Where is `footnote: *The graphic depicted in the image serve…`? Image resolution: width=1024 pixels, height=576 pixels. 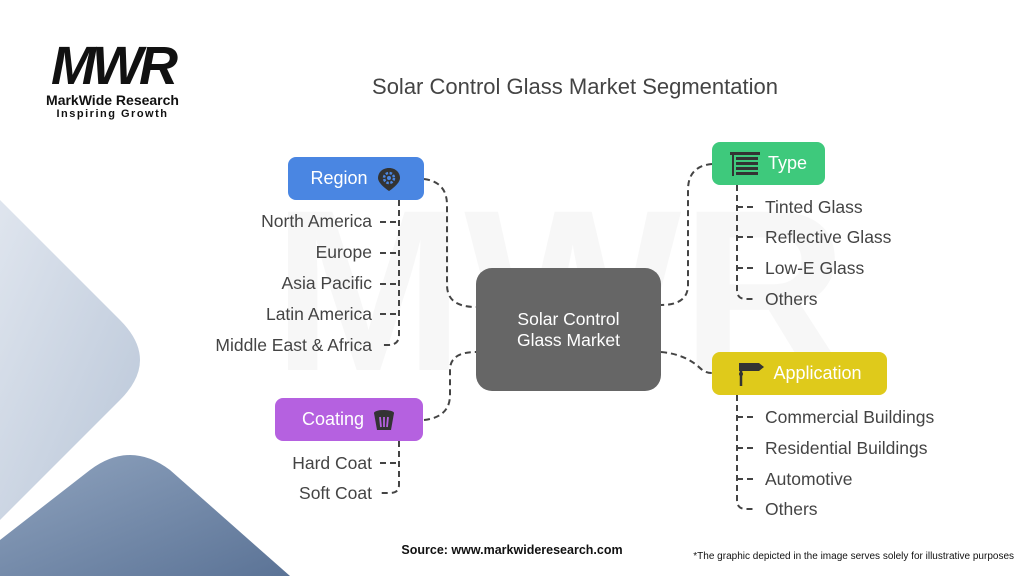 footnote: *The graphic depicted in the image serve… is located at coordinates (853, 556).